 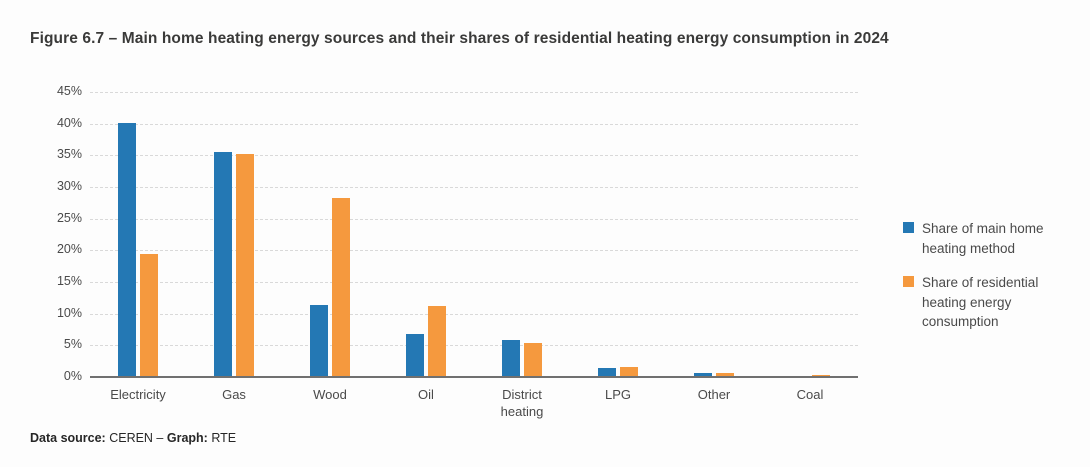 I want to click on y-tick-label: 10%, so click(x=69, y=312).